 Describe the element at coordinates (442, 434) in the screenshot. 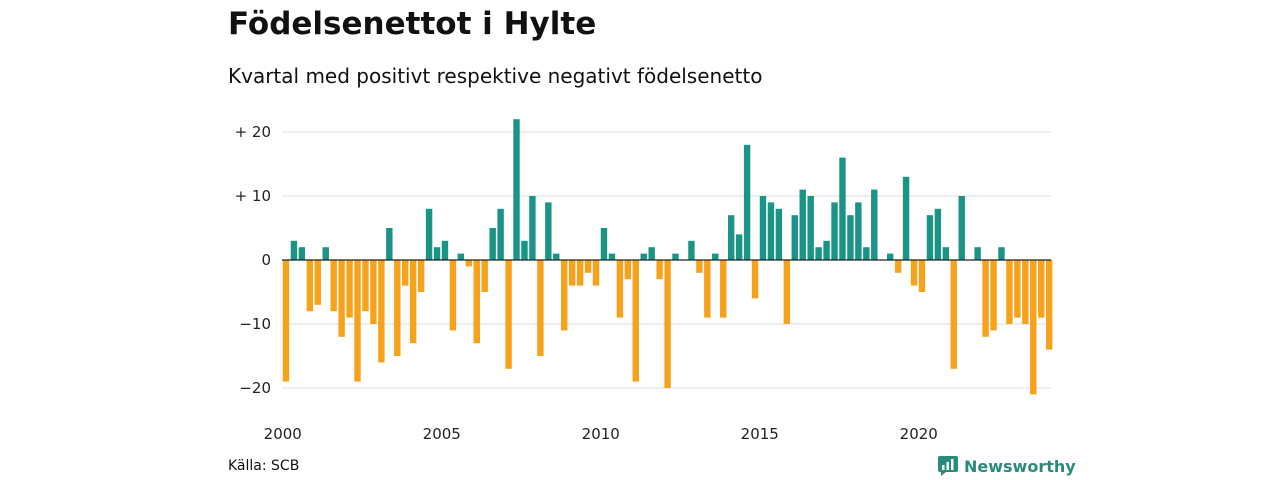

I see `x-tick-label: 2005` at that location.